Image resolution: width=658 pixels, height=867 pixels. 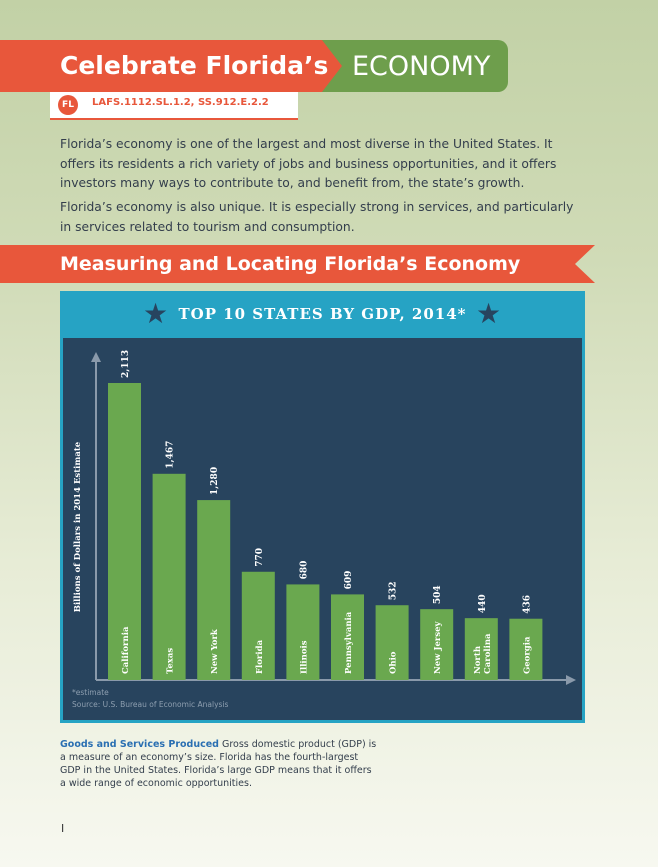 I want to click on chart-note-estimate: *estimate, so click(x=90, y=692).